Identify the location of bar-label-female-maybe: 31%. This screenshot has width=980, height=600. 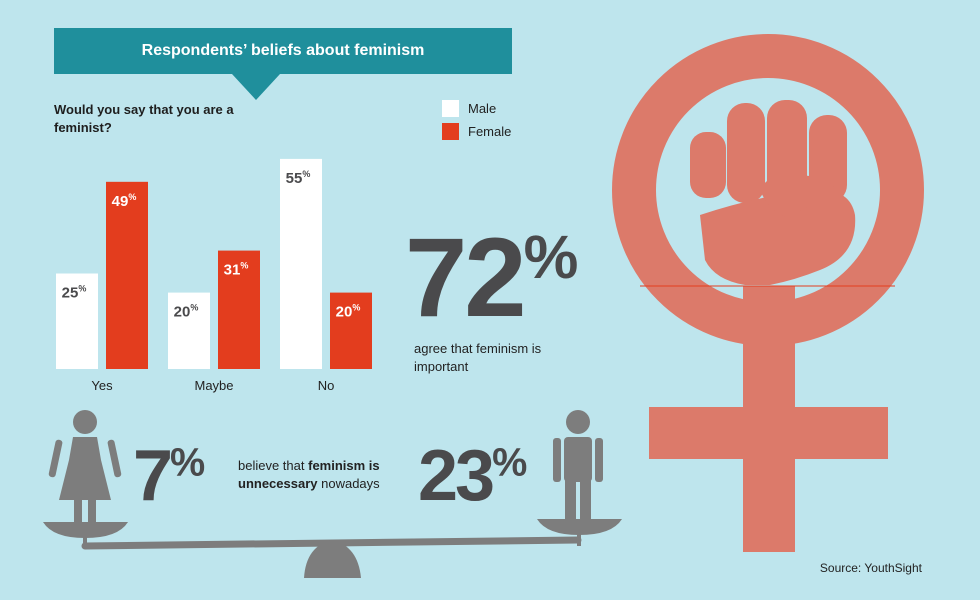
(236, 270).